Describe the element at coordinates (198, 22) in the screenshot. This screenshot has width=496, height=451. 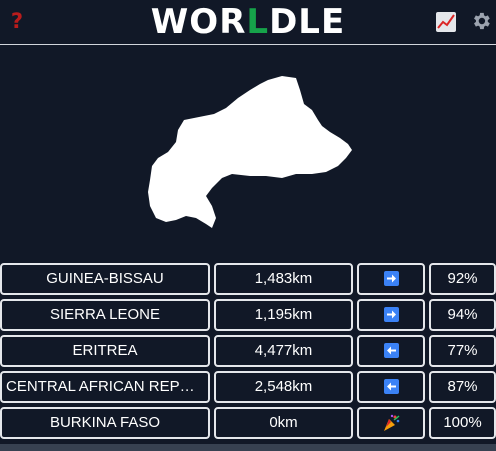
I see `title-prefix: WOR` at that location.